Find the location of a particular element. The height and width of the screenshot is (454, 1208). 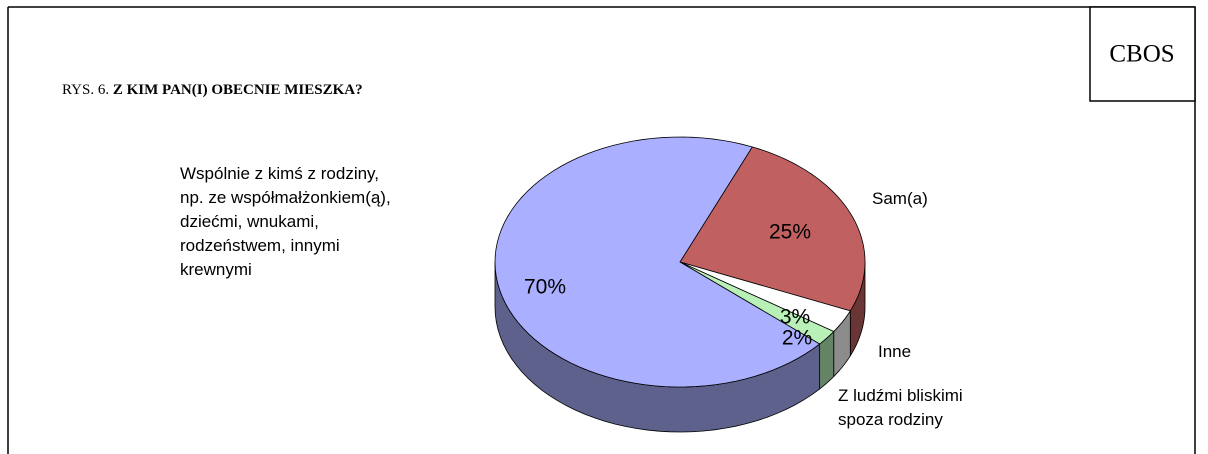

source: CBOS is located at coordinates (1141, 54).